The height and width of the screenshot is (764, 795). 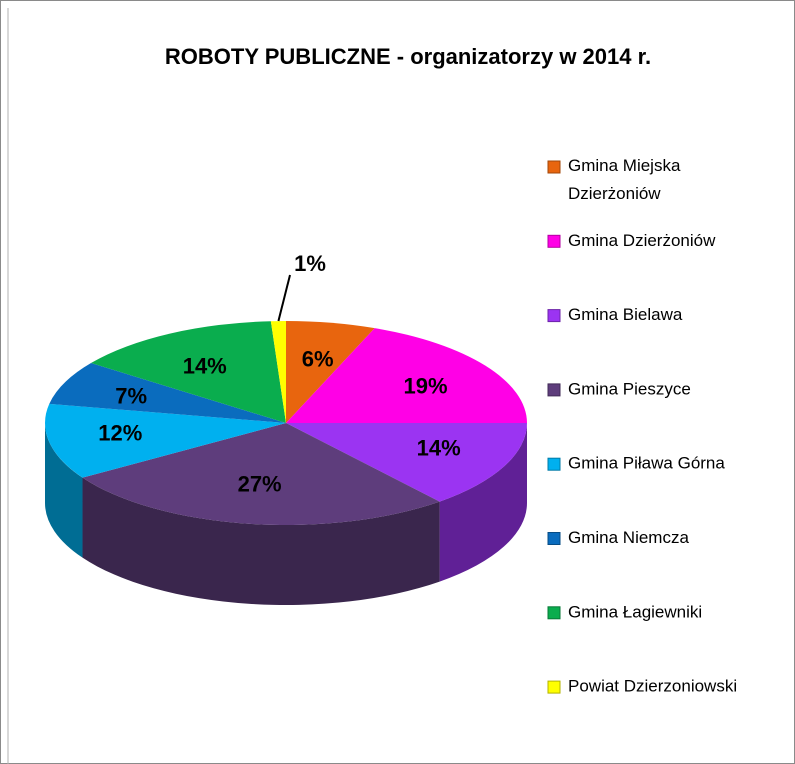 I want to click on data-label: 7%, so click(x=131, y=396).